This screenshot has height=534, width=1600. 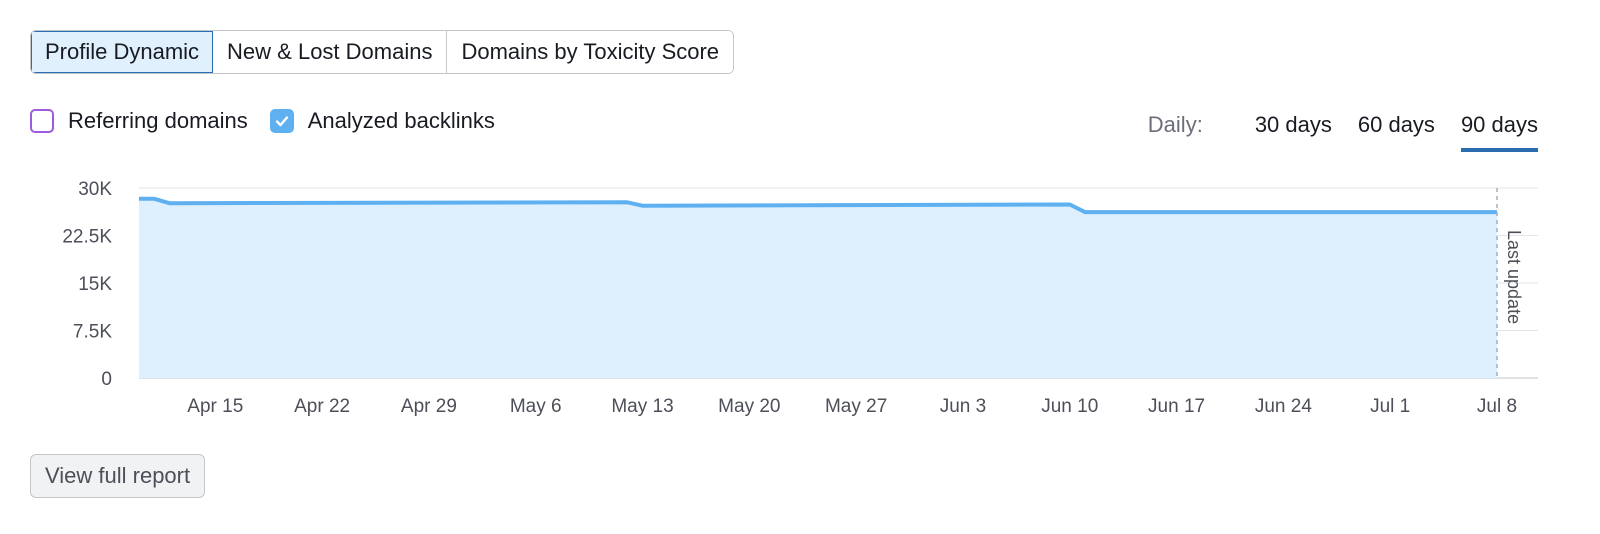 I want to click on period-60-days: 60 days, so click(x=1396, y=124).